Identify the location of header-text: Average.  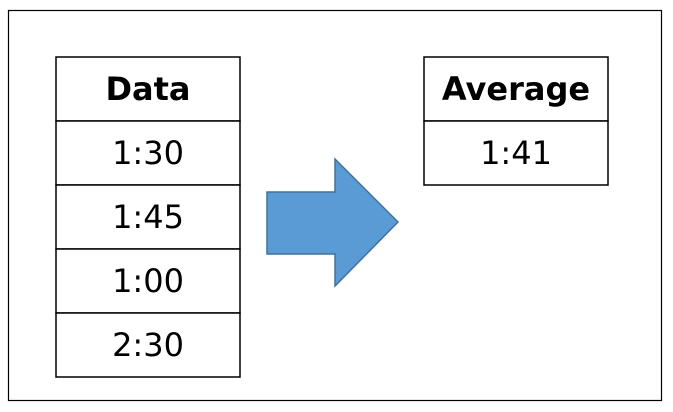
(516, 89).